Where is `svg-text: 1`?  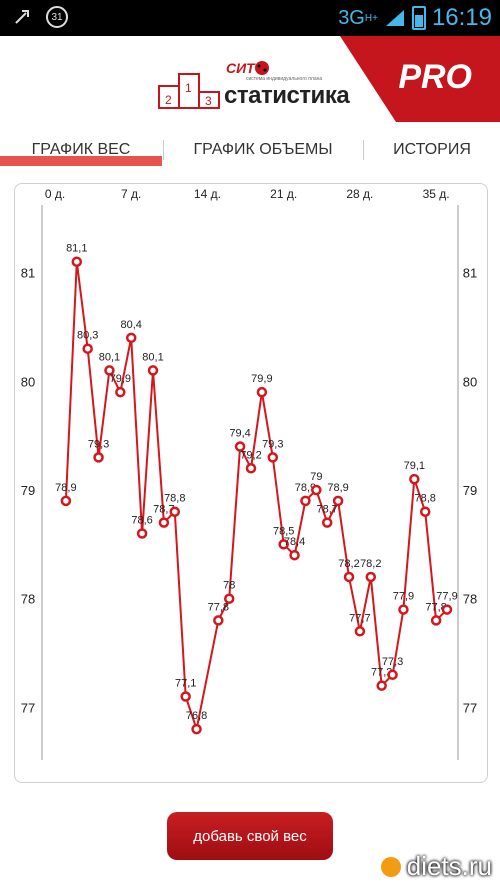
svg-text: 1 is located at coordinates (188, 88).